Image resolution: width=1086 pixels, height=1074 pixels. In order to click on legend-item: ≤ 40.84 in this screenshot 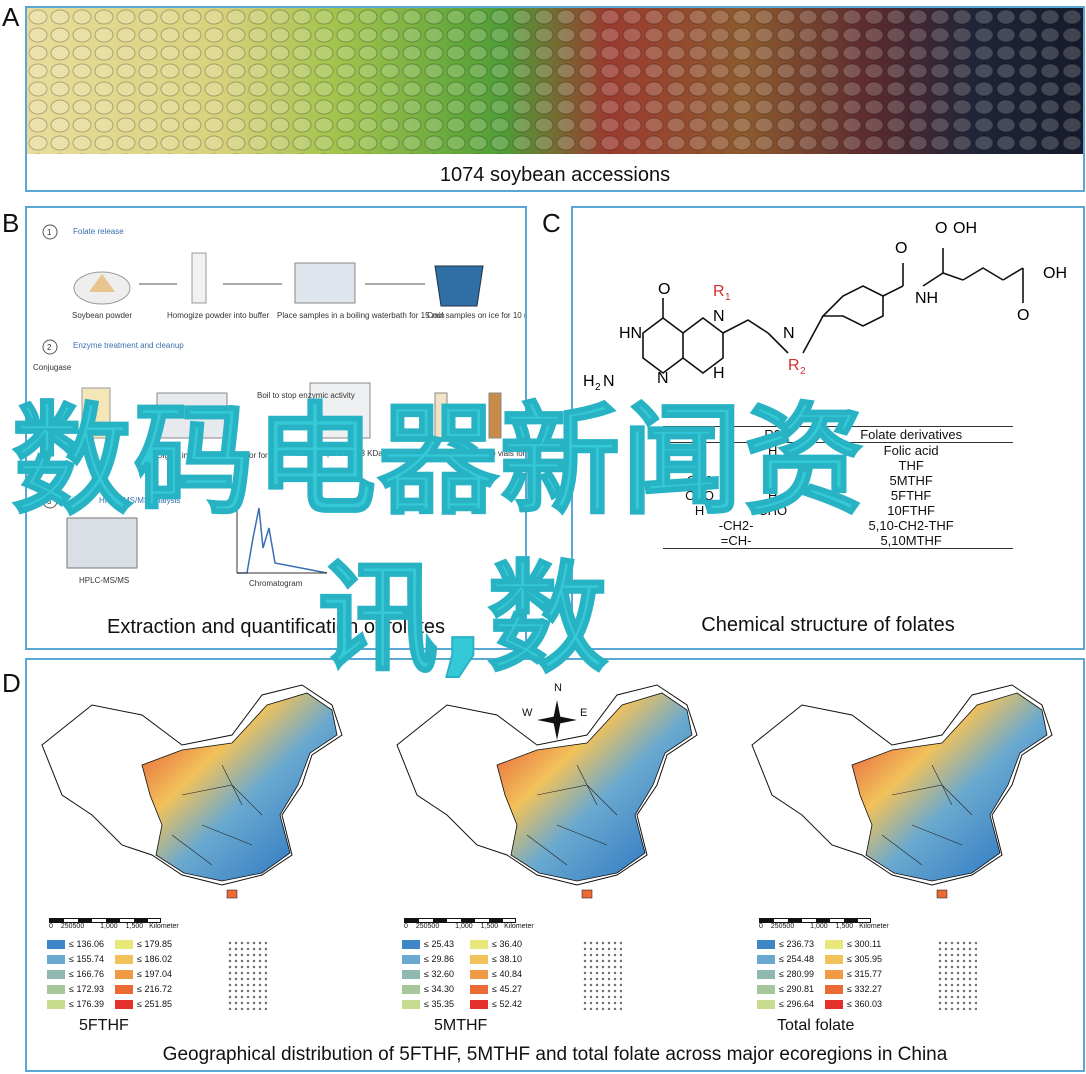, I will do `click(496, 974)`.